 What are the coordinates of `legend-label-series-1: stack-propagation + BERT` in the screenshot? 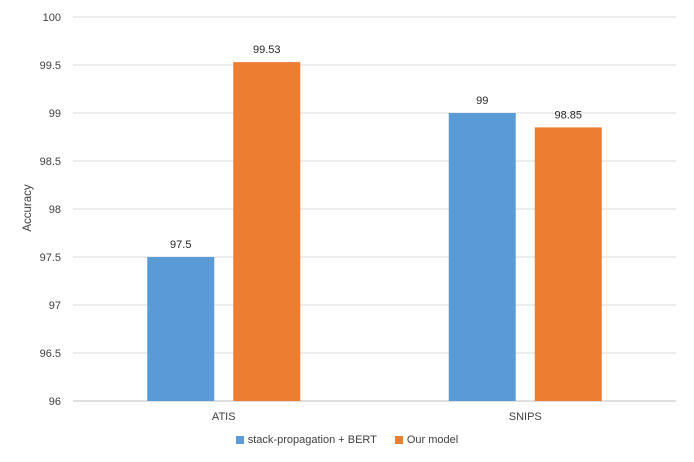 It's located at (312, 440).